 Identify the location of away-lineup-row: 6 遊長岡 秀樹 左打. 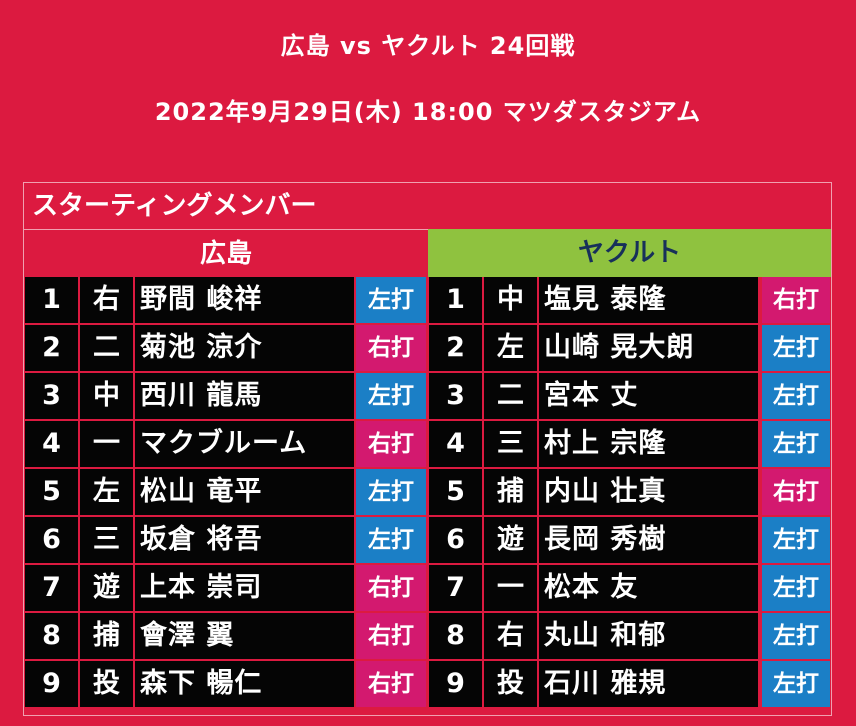
(629, 541).